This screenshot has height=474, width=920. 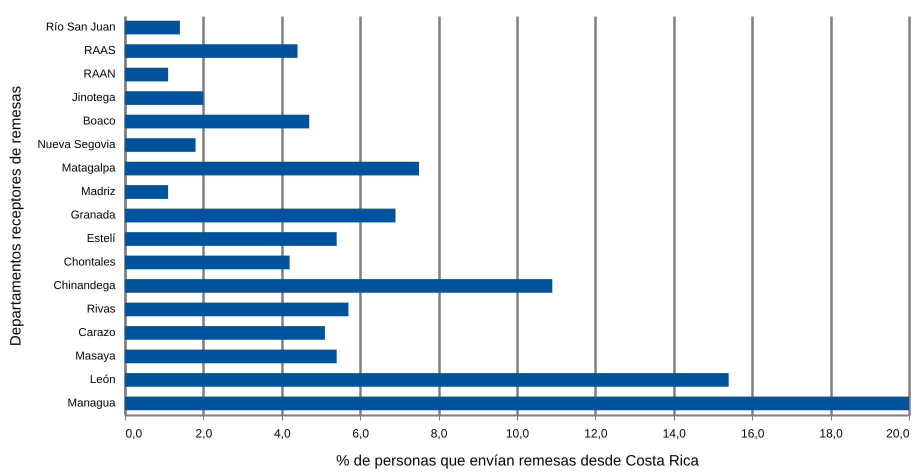 What do you see at coordinates (93, 216) in the screenshot?
I see `y-tick-label: Granada` at bounding box center [93, 216].